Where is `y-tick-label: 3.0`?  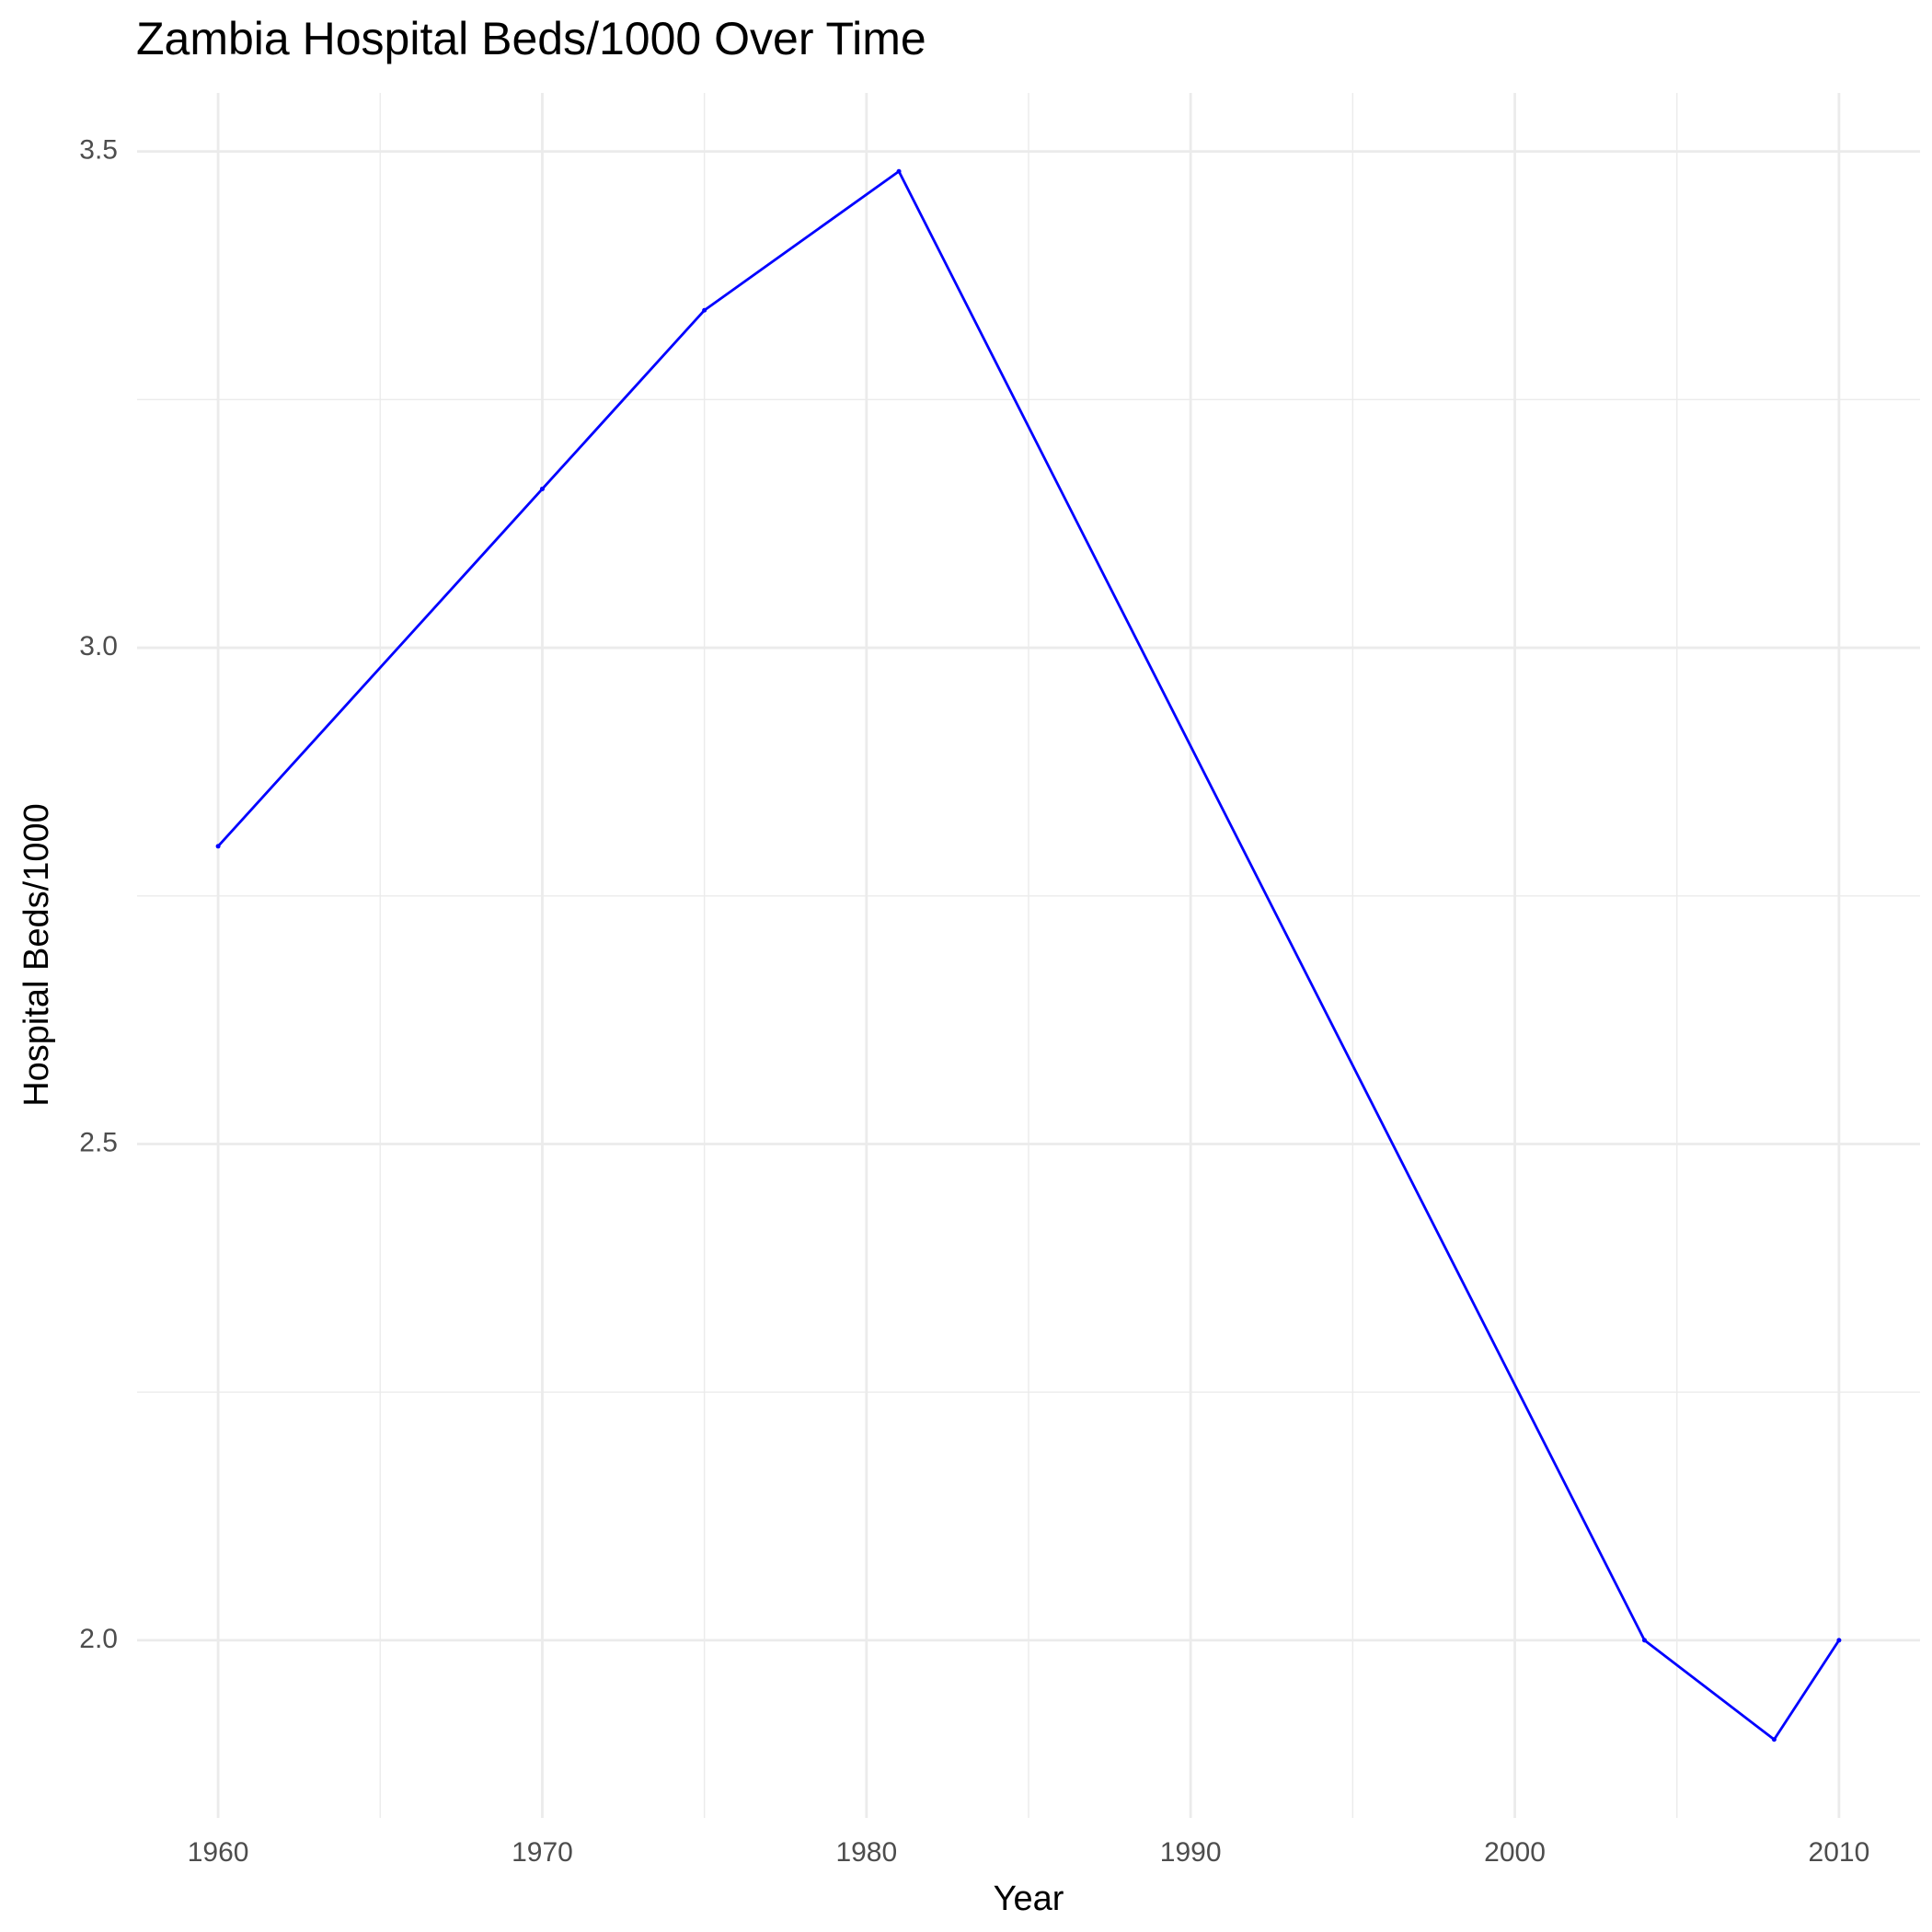 y-tick-label: 3.0 is located at coordinates (98, 646).